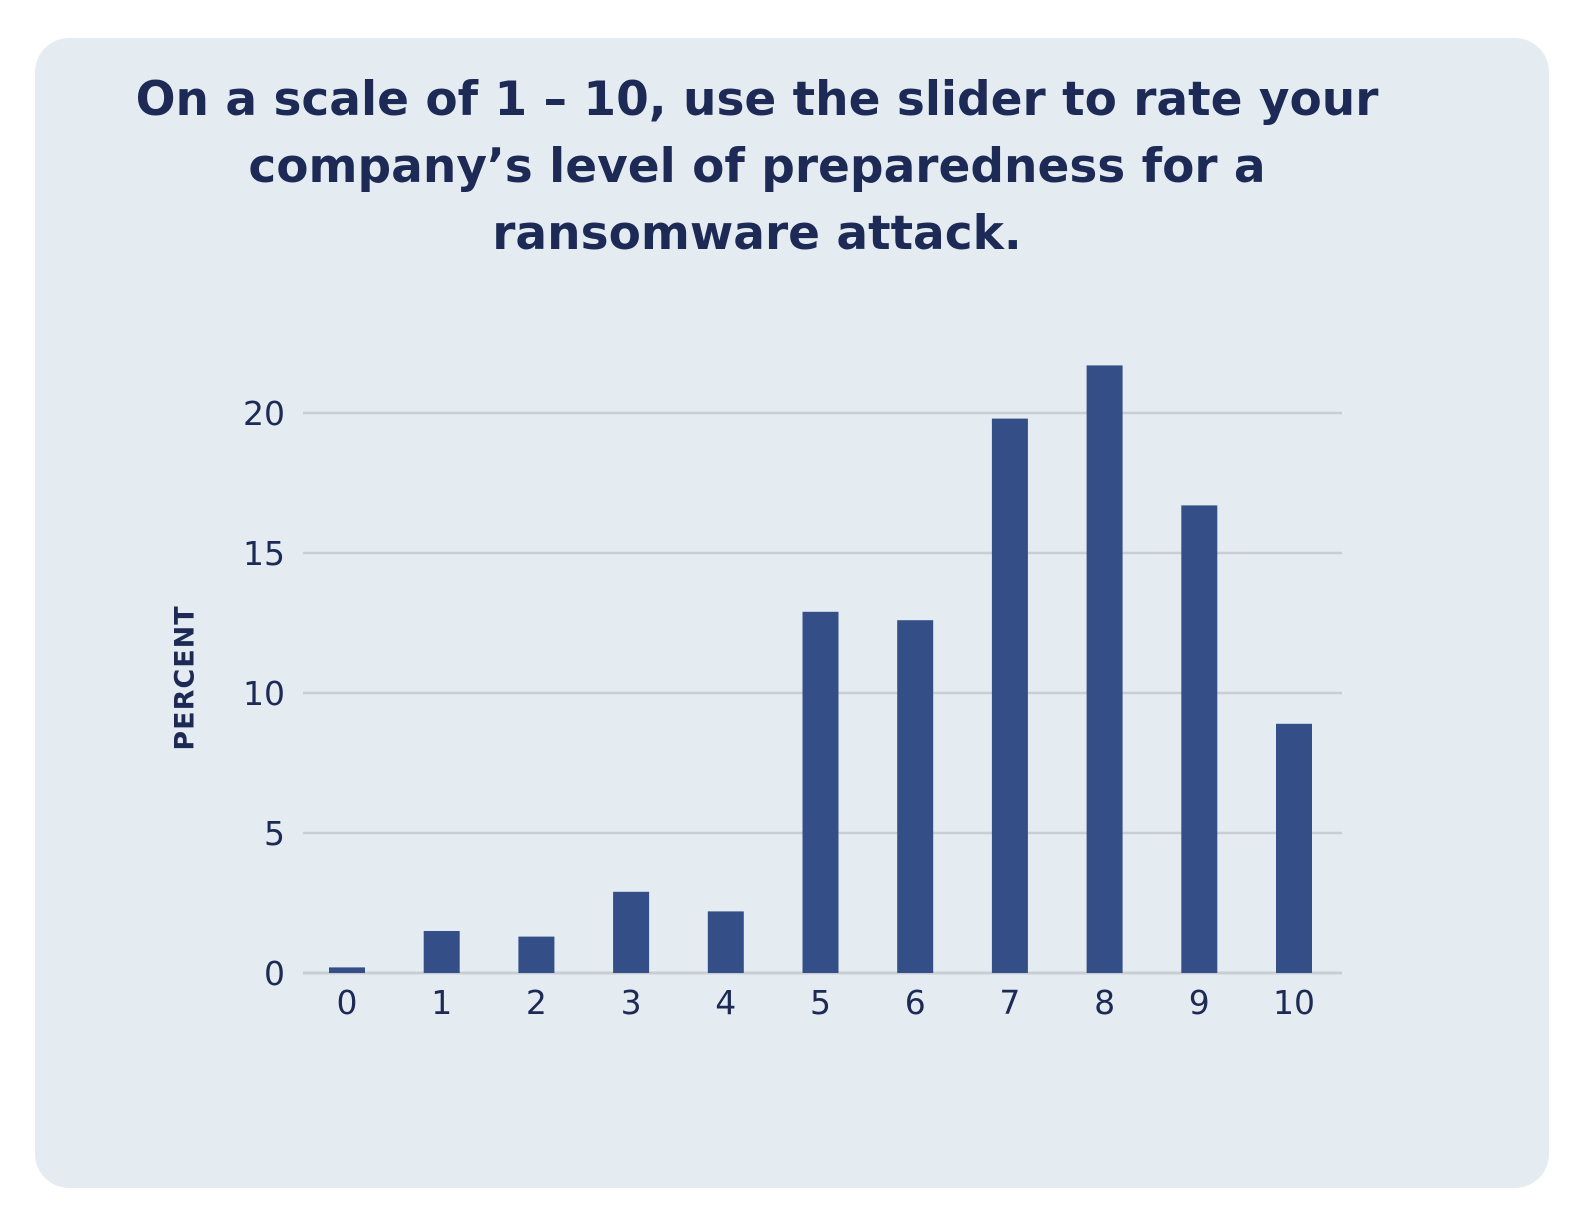 The height and width of the screenshot is (1224, 1585). Describe the element at coordinates (631, 1002) in the screenshot. I see `x-tick-label: 3` at that location.